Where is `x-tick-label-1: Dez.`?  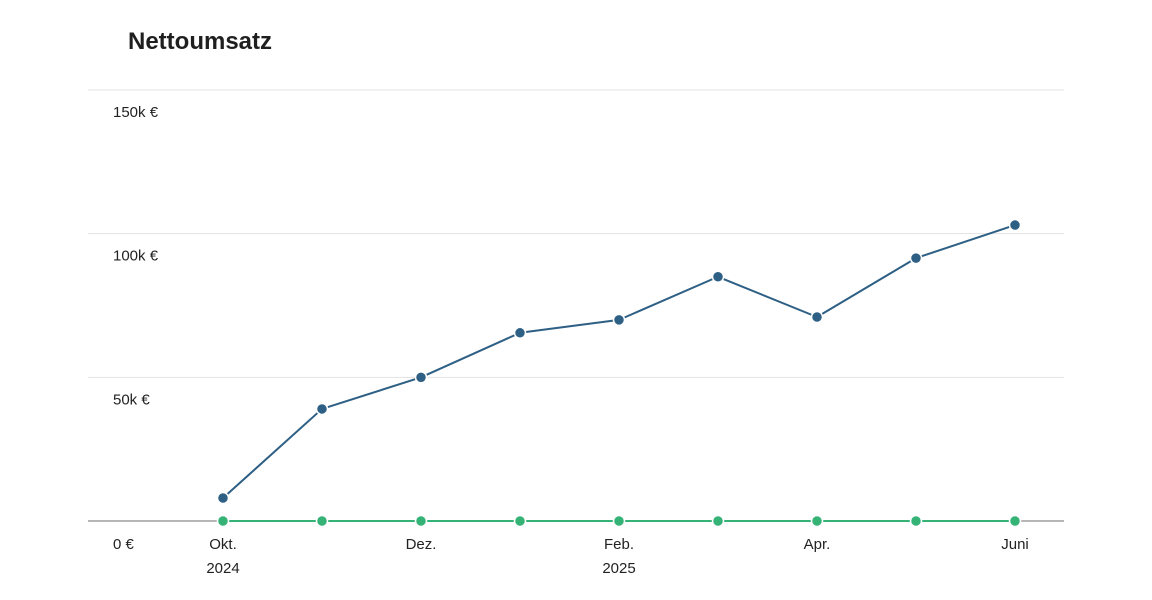
x-tick-label-1: Dez. is located at coordinates (421, 544).